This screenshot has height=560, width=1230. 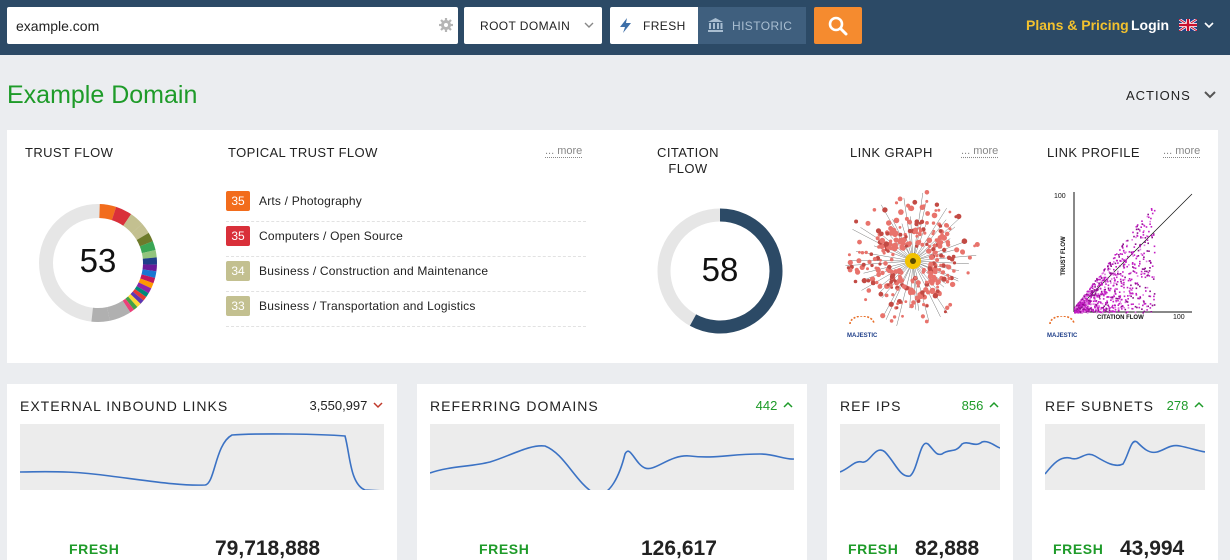 I want to click on stat-card-referring-domains: REFERRING DOMAINS 442 FRESH 126,617, so click(x=612, y=472).